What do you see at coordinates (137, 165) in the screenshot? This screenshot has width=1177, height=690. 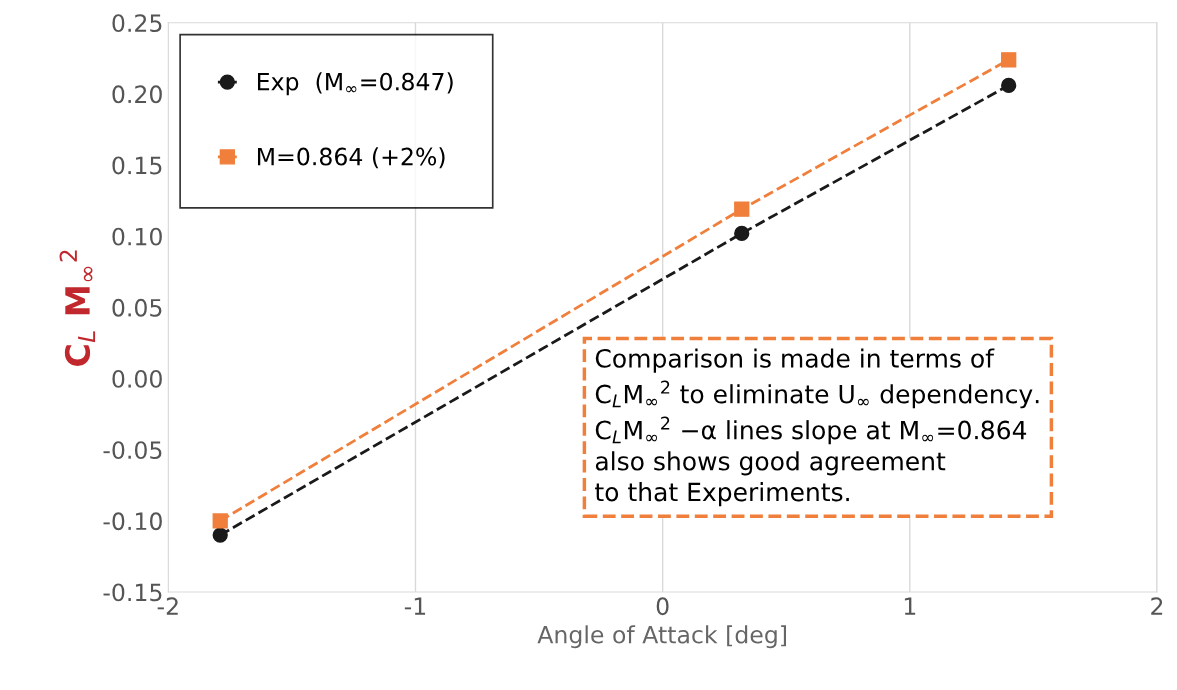 I see `y-tick-label: 0.15` at bounding box center [137, 165].